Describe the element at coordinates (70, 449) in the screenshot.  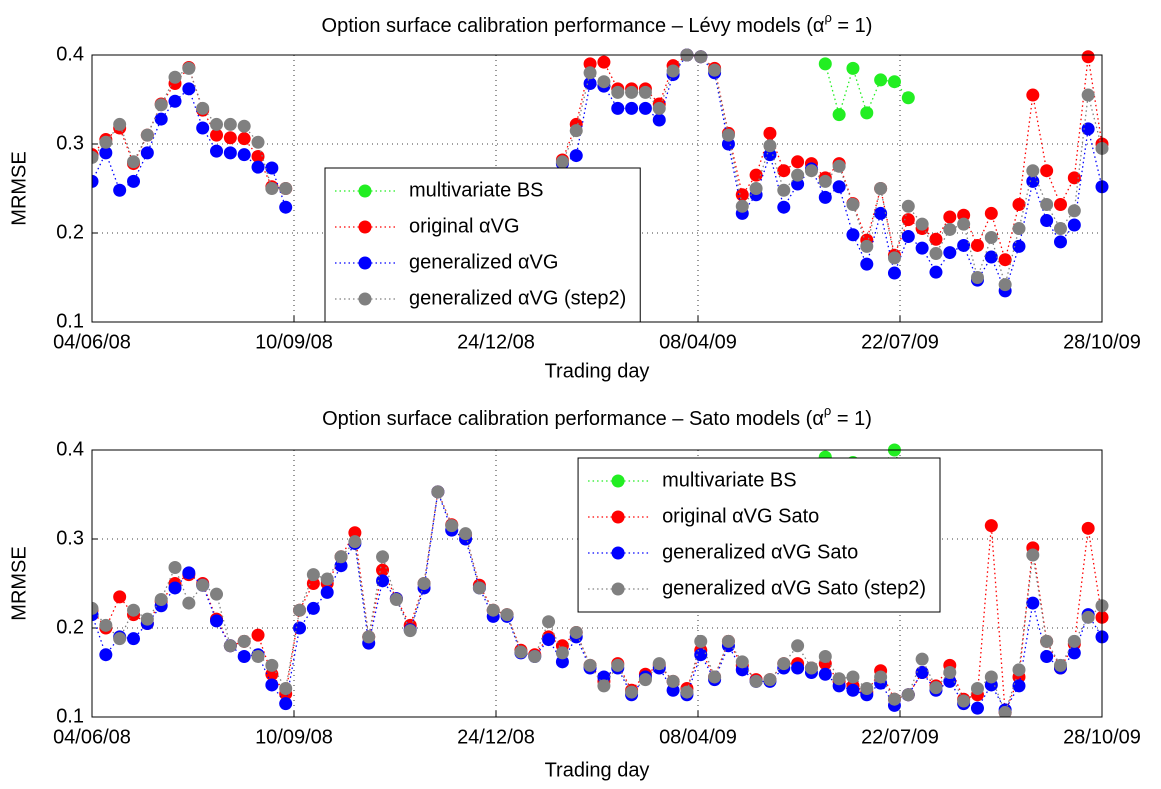
I see `y-tick-label: 0.4` at that location.